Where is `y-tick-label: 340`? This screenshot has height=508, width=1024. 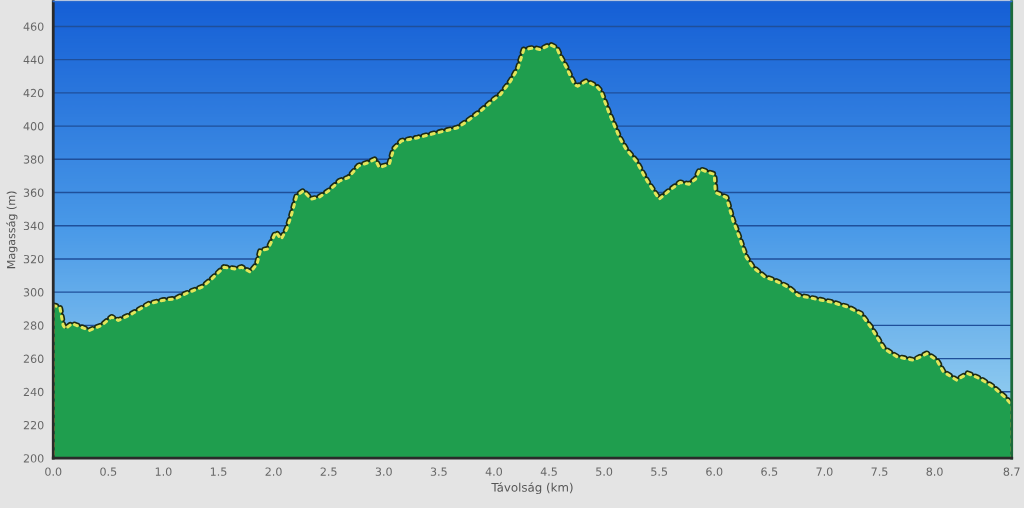
y-tick-label: 340 is located at coordinates (33, 226).